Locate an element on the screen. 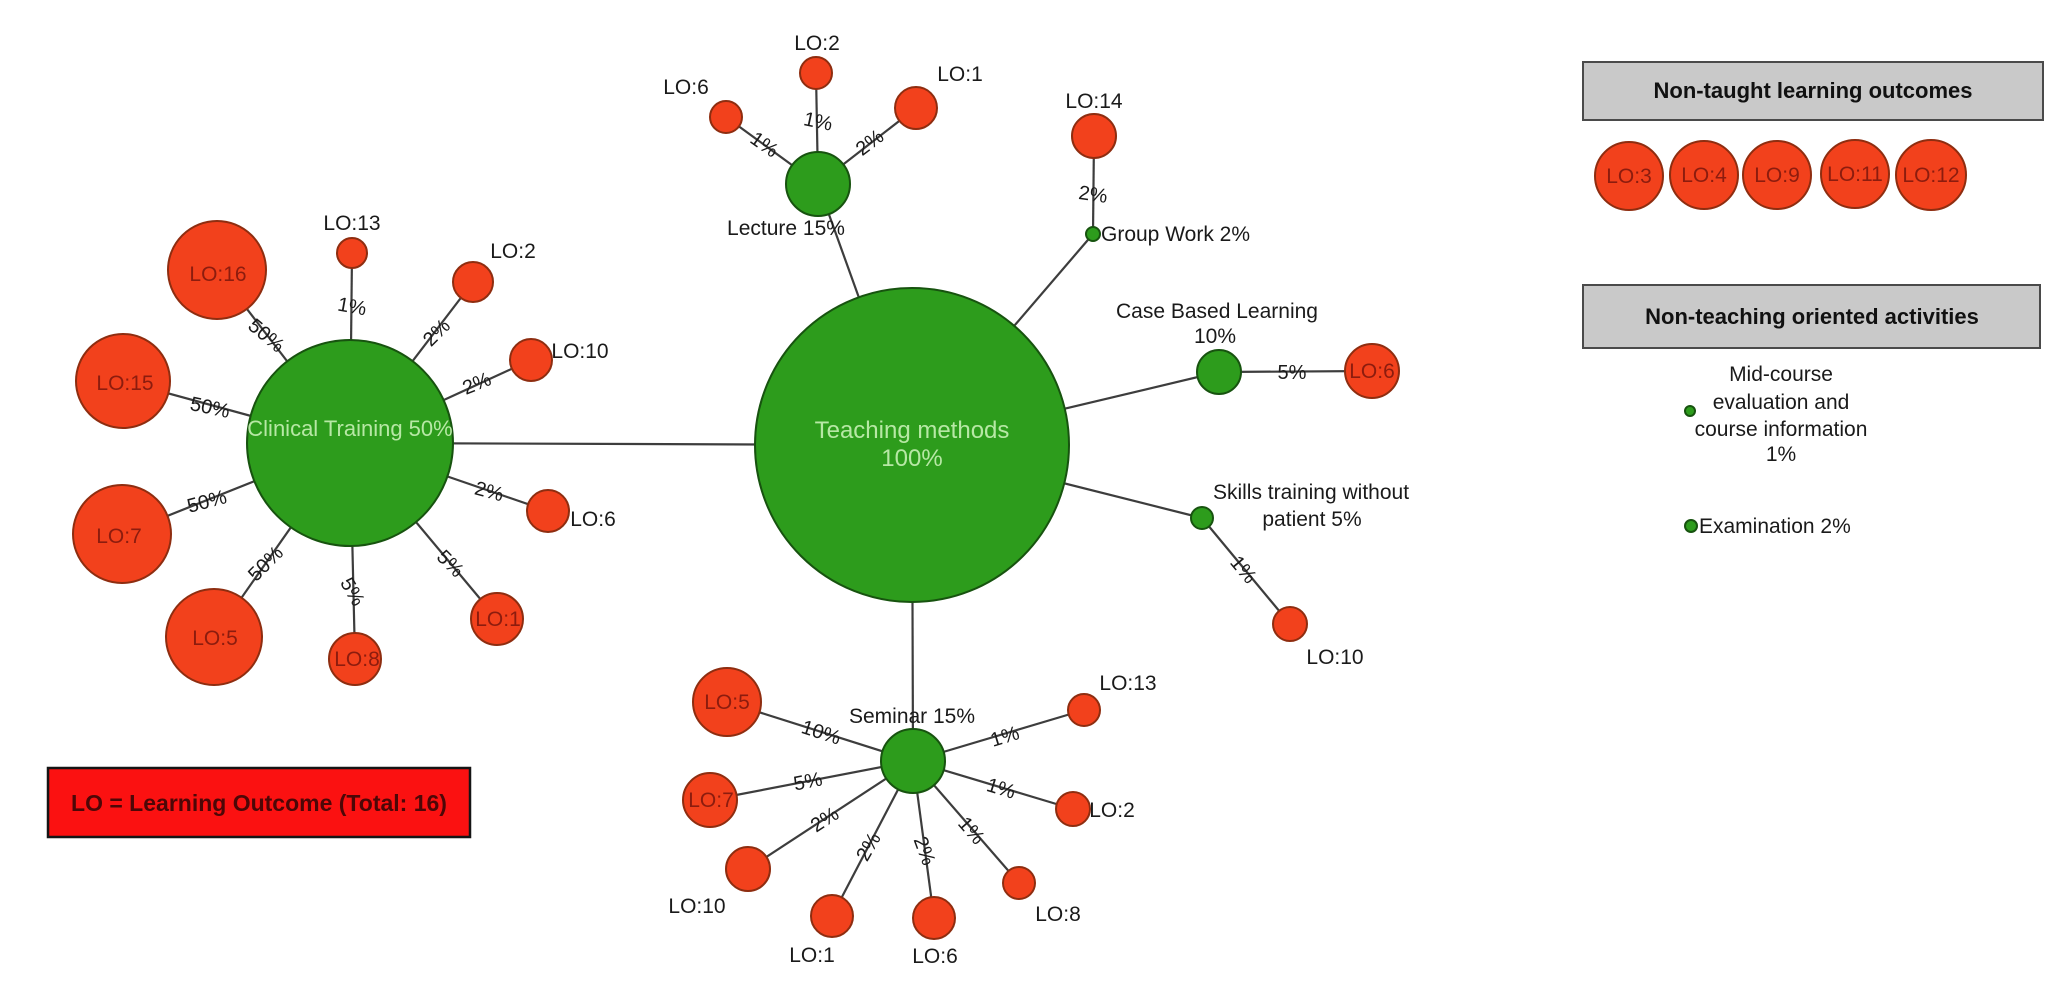 This screenshot has width=2059, height=1001. node-seminar-lo6 is located at coordinates (934, 918).